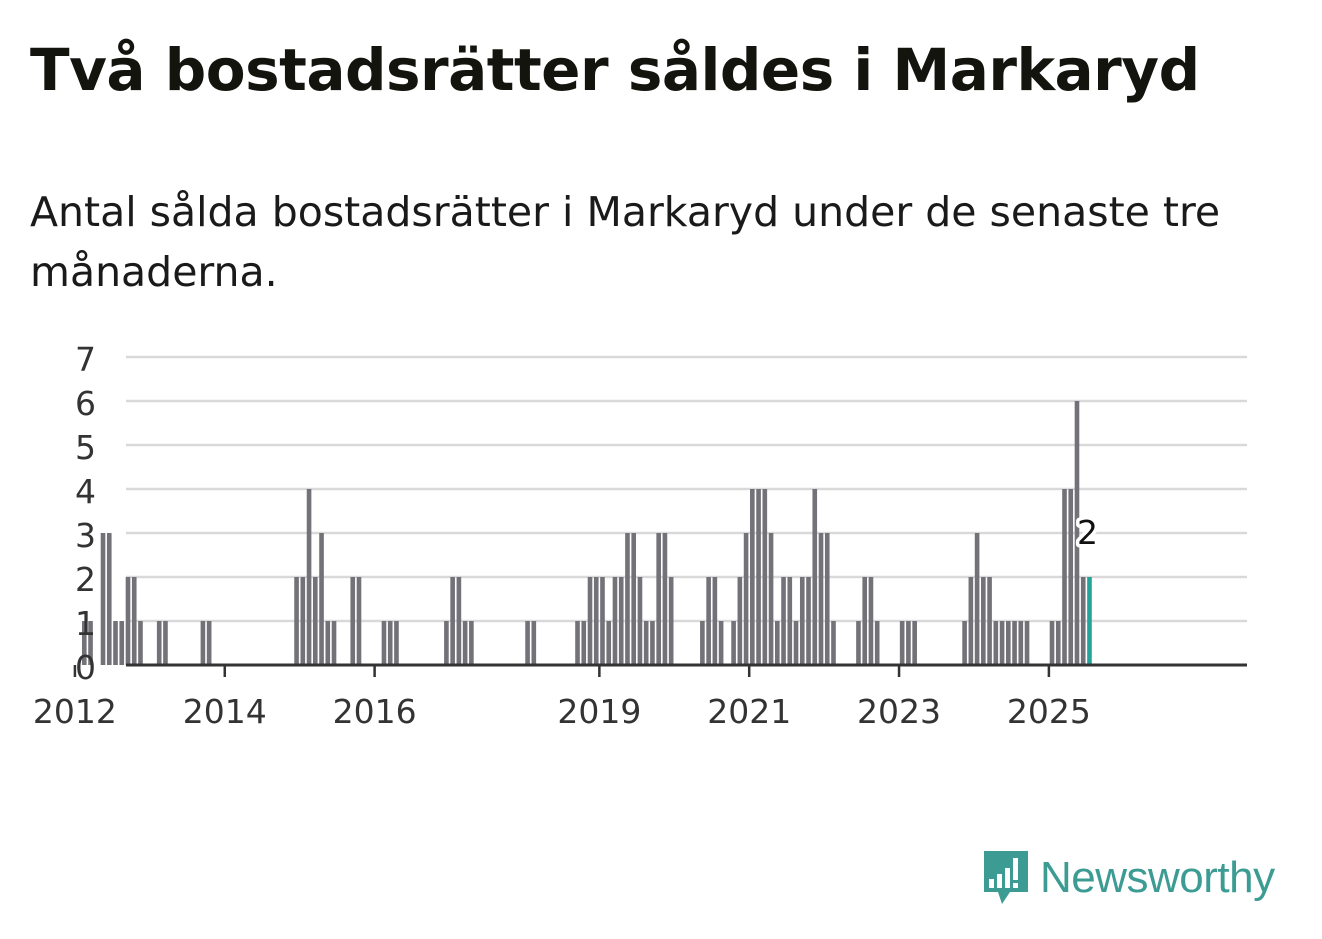 The height and width of the screenshot is (939, 1322). Describe the element at coordinates (1087, 533) in the screenshot. I see `data-labels: 2` at that location.